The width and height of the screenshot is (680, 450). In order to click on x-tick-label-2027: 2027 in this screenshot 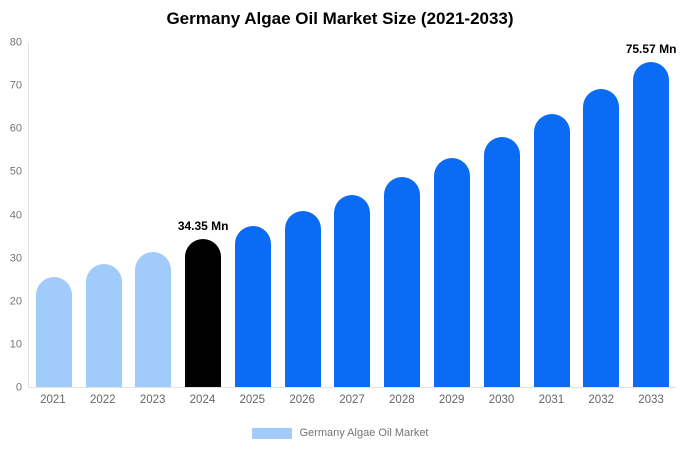, I will do `click(352, 400)`.